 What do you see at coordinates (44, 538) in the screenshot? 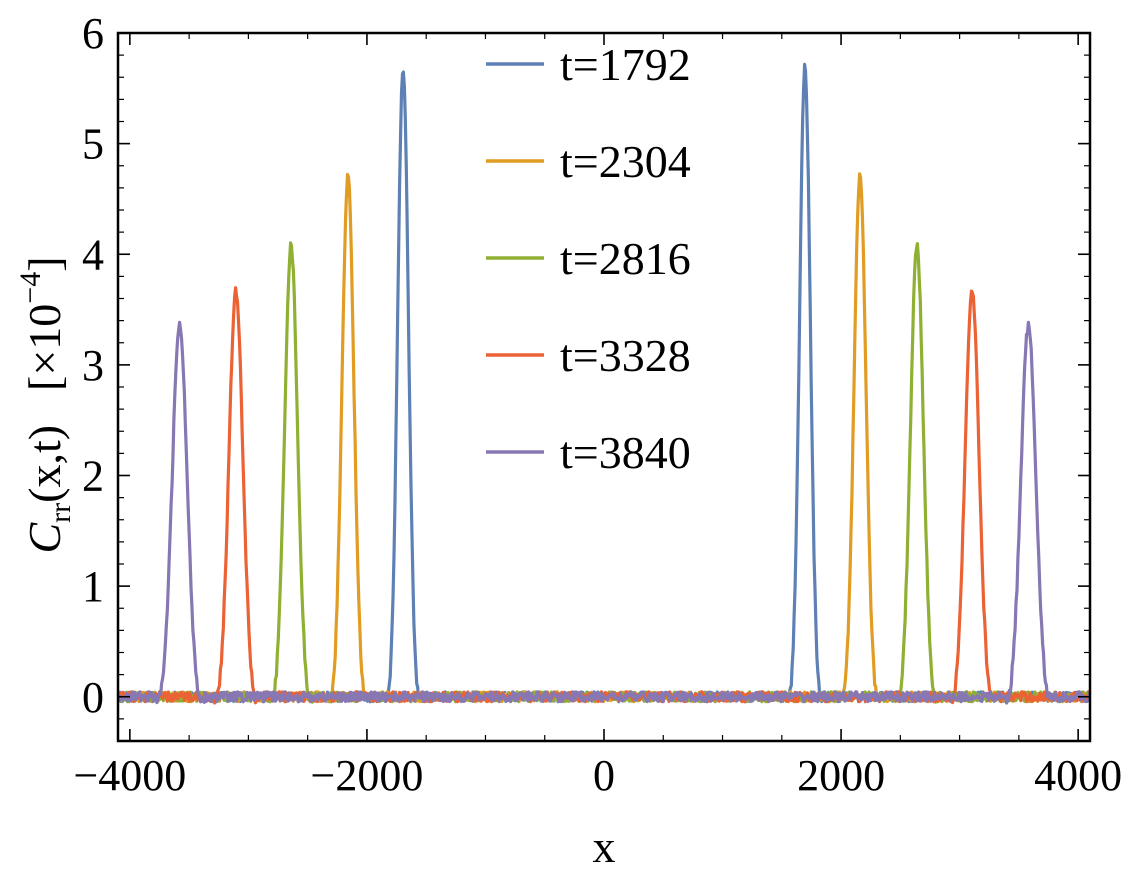
I see `y-axis-symbol: C` at bounding box center [44, 538].